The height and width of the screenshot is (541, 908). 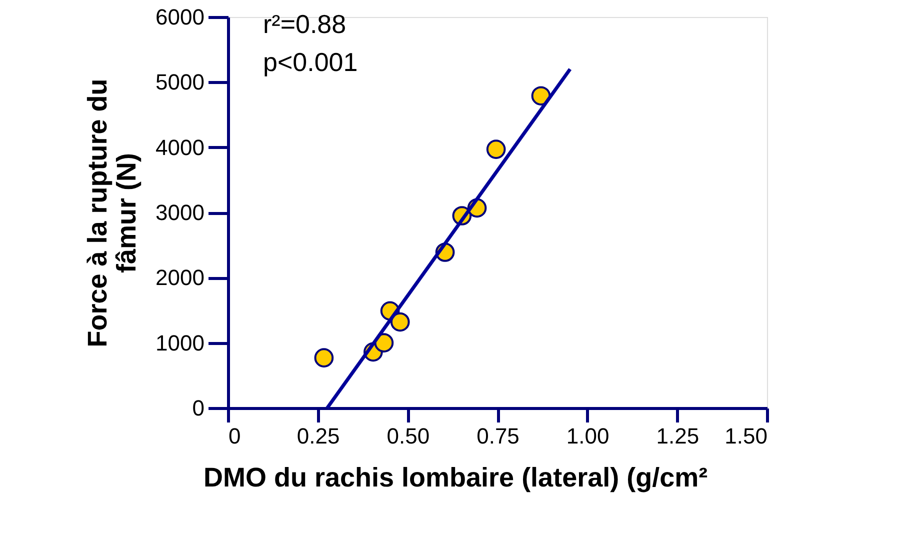 What do you see at coordinates (498, 436) in the screenshot?
I see `x-tick-label: 0.75` at bounding box center [498, 436].